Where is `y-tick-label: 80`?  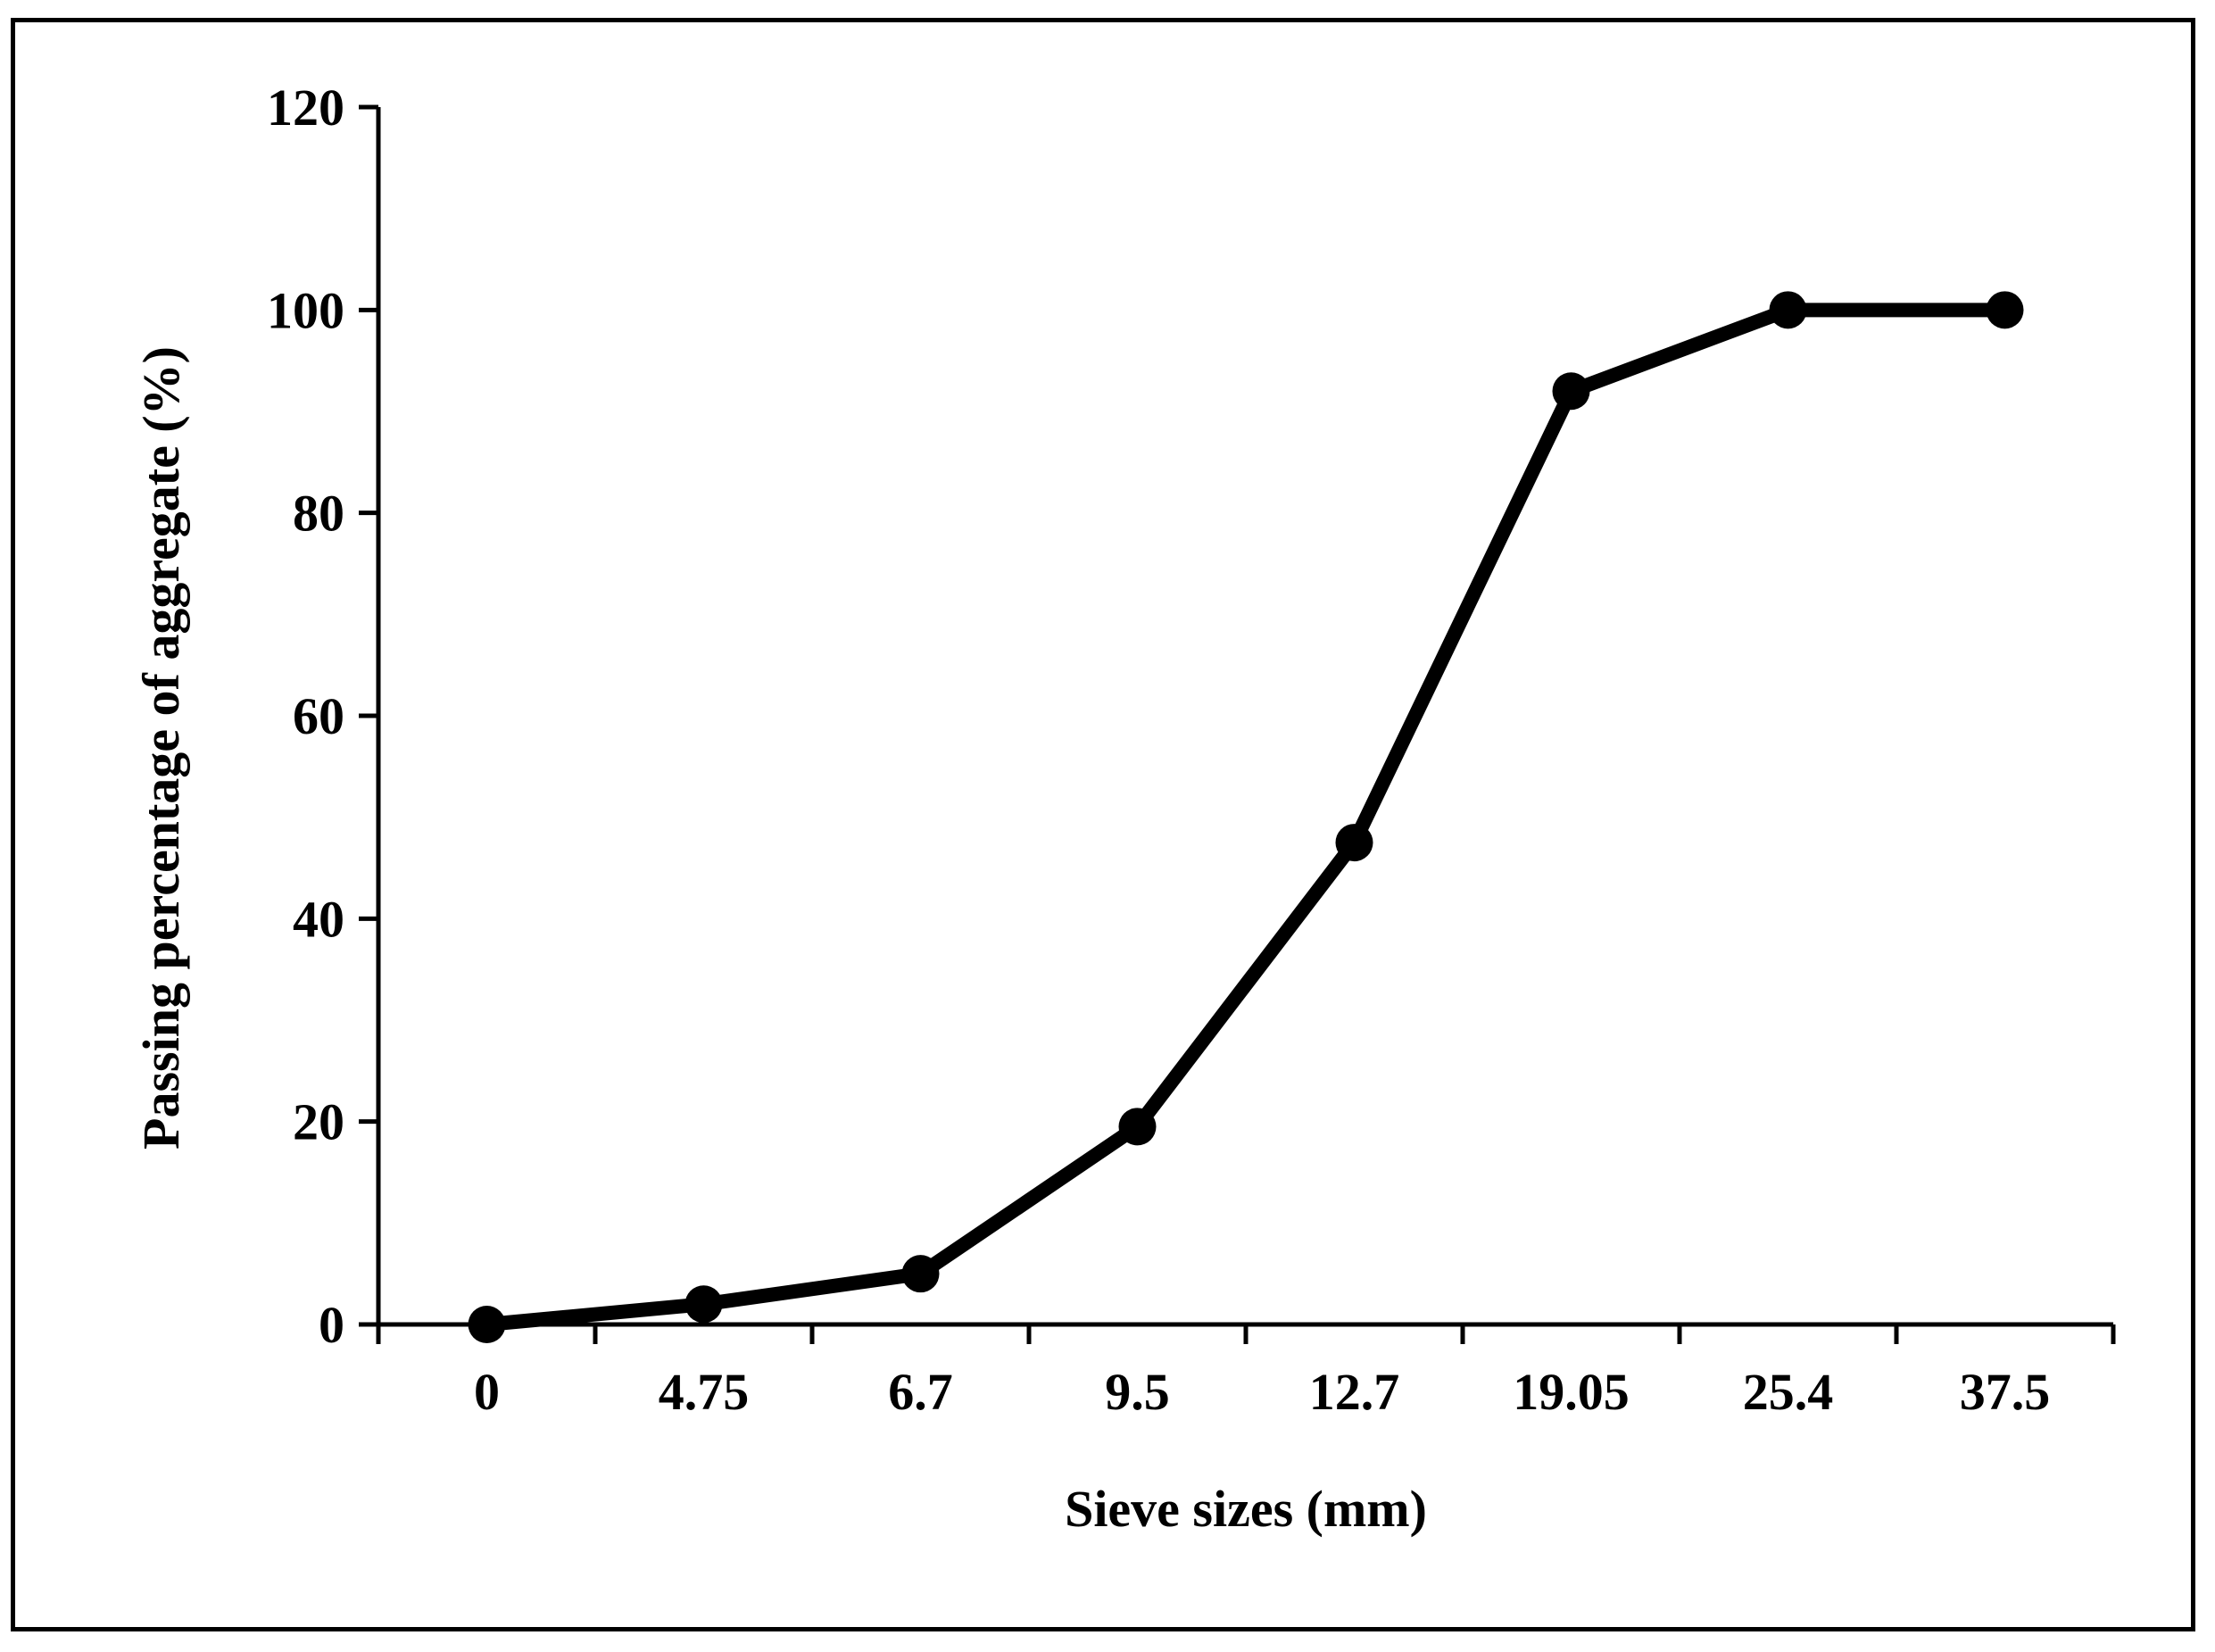
y-tick-label: 80 is located at coordinates (318, 514).